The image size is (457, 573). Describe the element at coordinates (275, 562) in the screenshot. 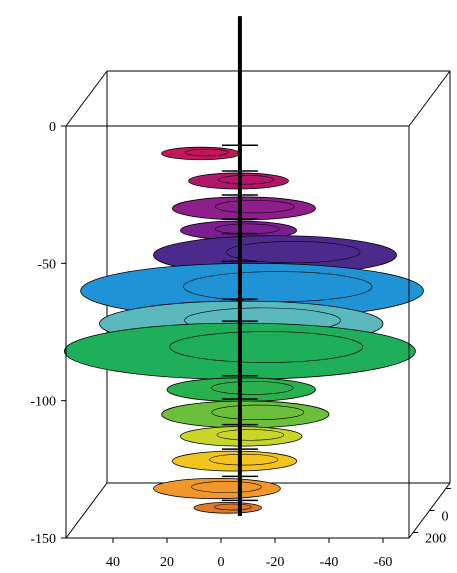

I see `x-tick-label-3: -20` at that location.